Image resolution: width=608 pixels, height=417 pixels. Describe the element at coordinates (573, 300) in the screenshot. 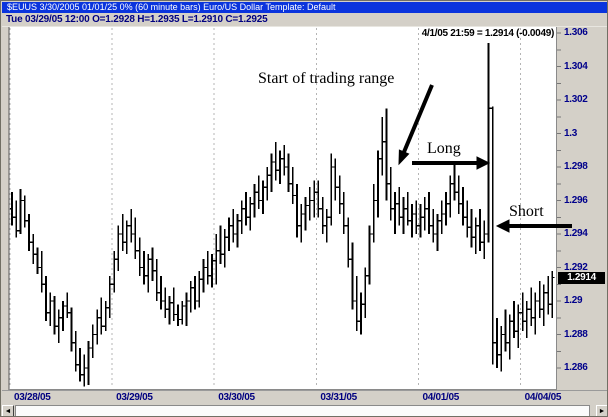

I see `price-label: 1.29` at that location.